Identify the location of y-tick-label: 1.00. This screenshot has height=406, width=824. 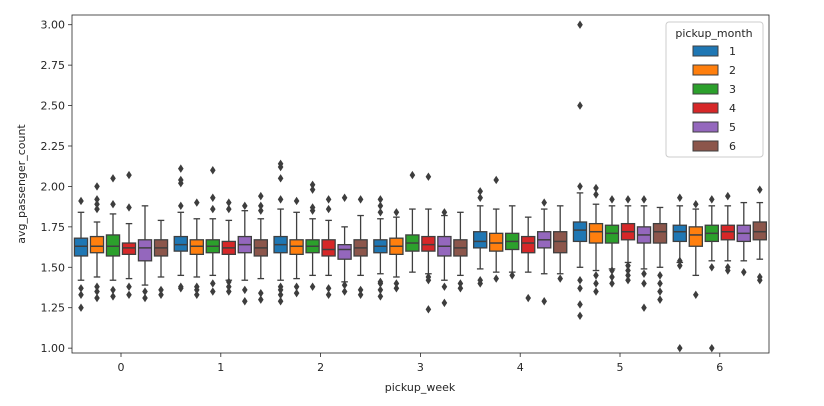
(53, 348).